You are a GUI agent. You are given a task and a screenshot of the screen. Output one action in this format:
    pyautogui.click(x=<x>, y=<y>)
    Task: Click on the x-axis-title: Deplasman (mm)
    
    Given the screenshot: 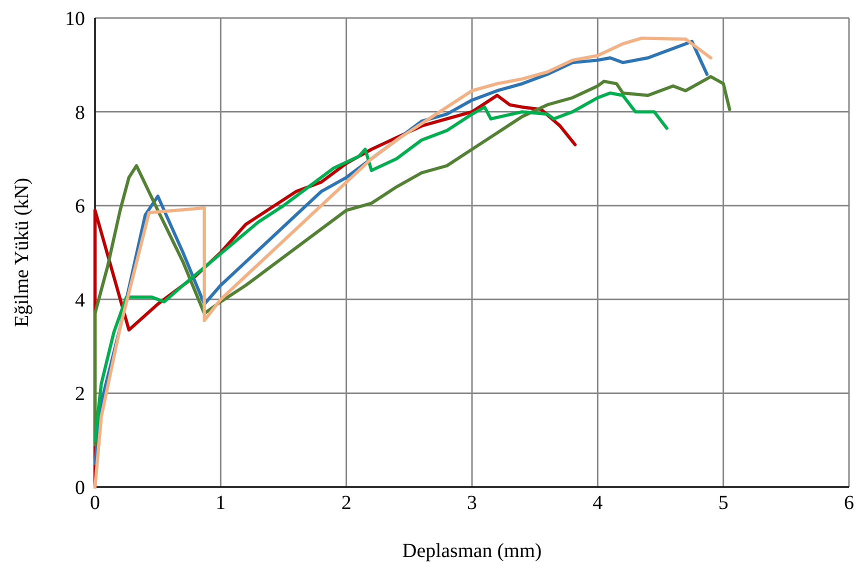 What is the action you would take?
    pyautogui.click(x=472, y=551)
    